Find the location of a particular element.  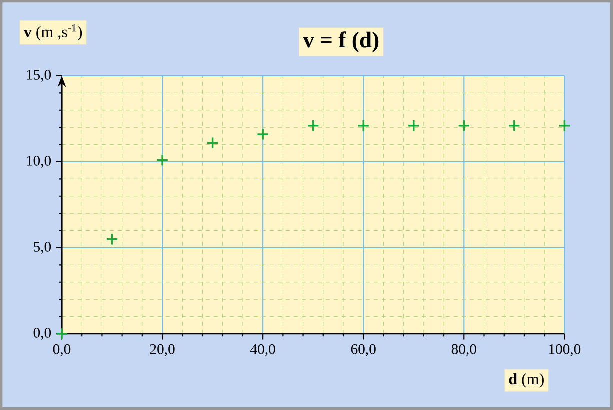

chart-title: v = f (d) is located at coordinates (341, 42).